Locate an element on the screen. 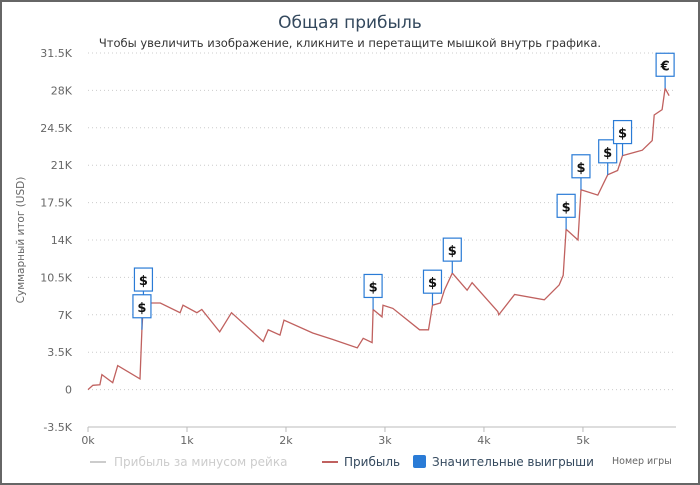 The width and height of the screenshot is (700, 485). legend-item-profit: Прибыль is located at coordinates (361, 462).